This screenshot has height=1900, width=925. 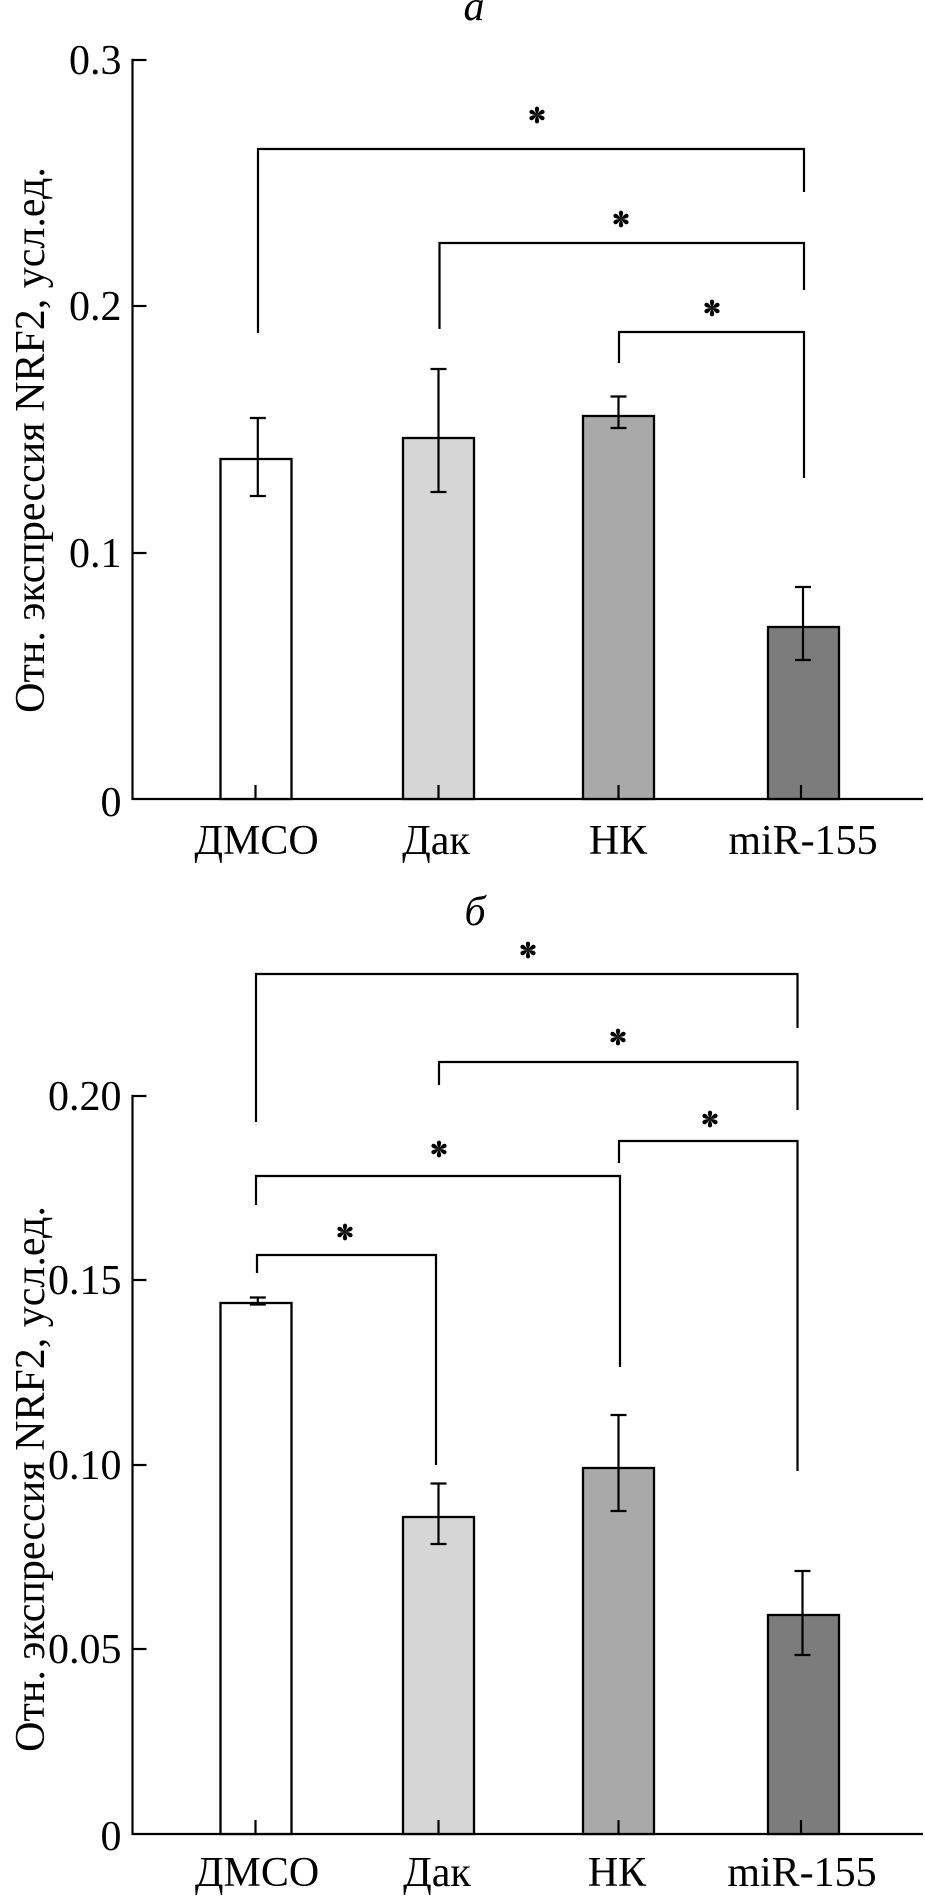 I want to click on svg-text: 0.20, so click(x=85, y=1097).